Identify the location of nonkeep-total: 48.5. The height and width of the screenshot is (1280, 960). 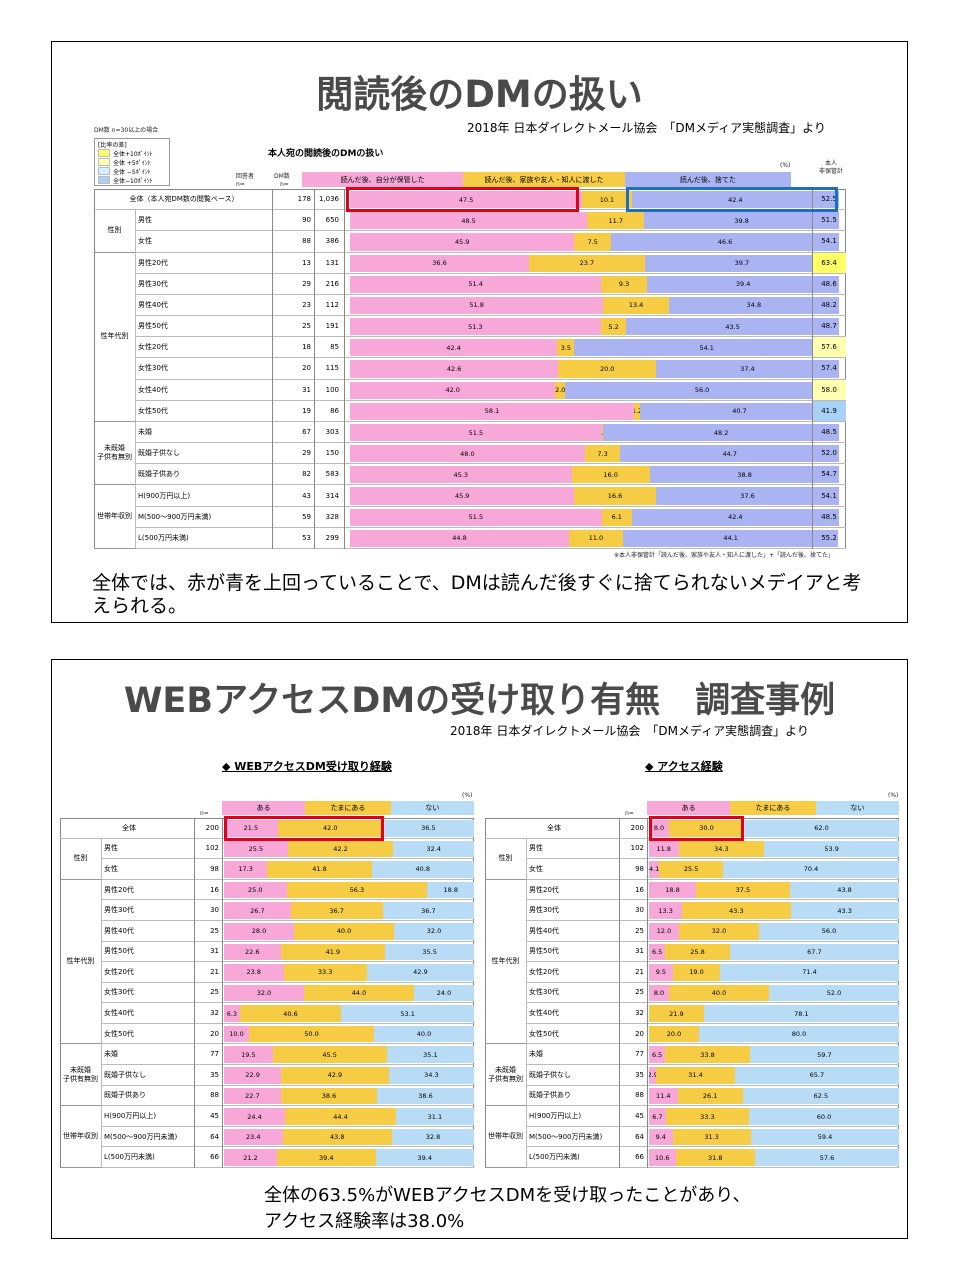
(829, 516).